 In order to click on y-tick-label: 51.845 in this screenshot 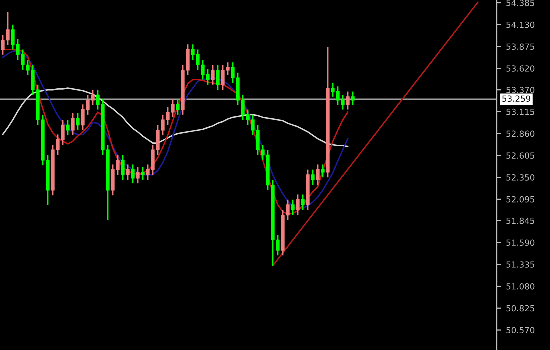, I will do `click(520, 221)`.